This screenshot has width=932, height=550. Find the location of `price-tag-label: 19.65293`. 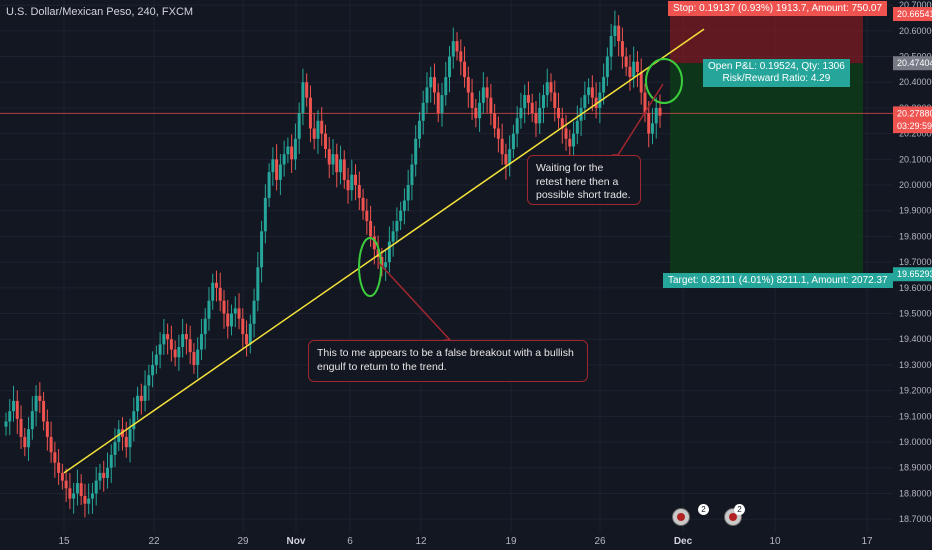

price-tag-label: 19.65293 is located at coordinates (914, 274).